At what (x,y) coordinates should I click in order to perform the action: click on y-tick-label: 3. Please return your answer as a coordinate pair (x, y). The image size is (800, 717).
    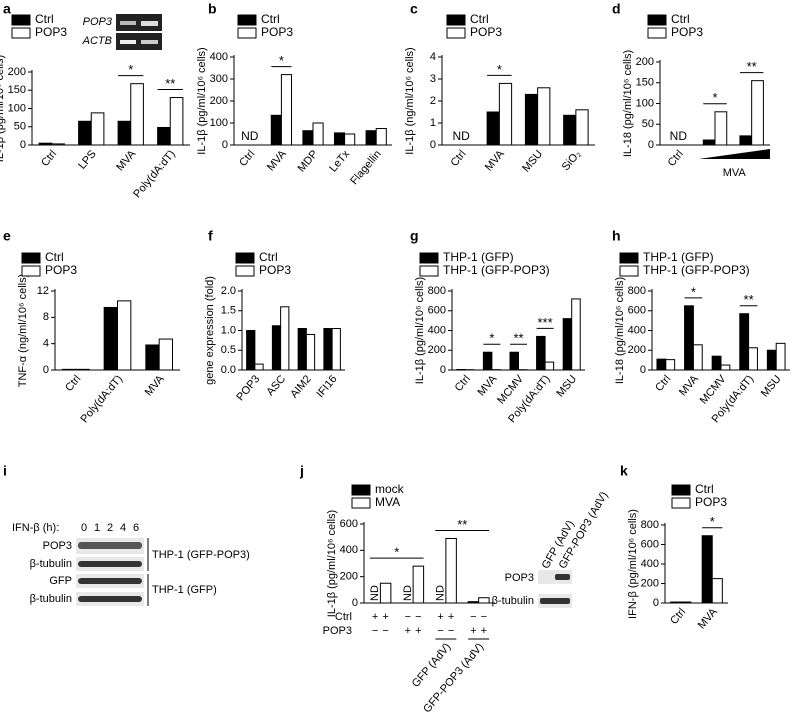
    Looking at the image, I should click on (433, 79).